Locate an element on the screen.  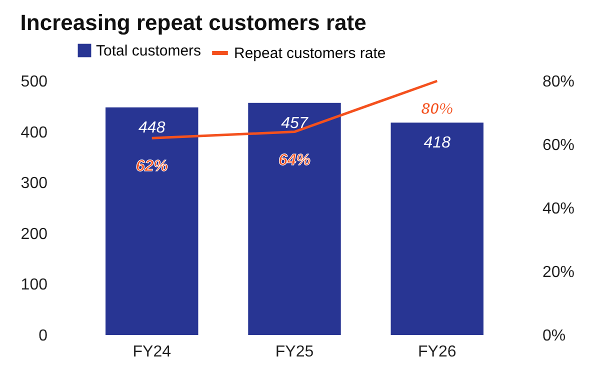
y-tick-label: 100 is located at coordinates (34, 285).